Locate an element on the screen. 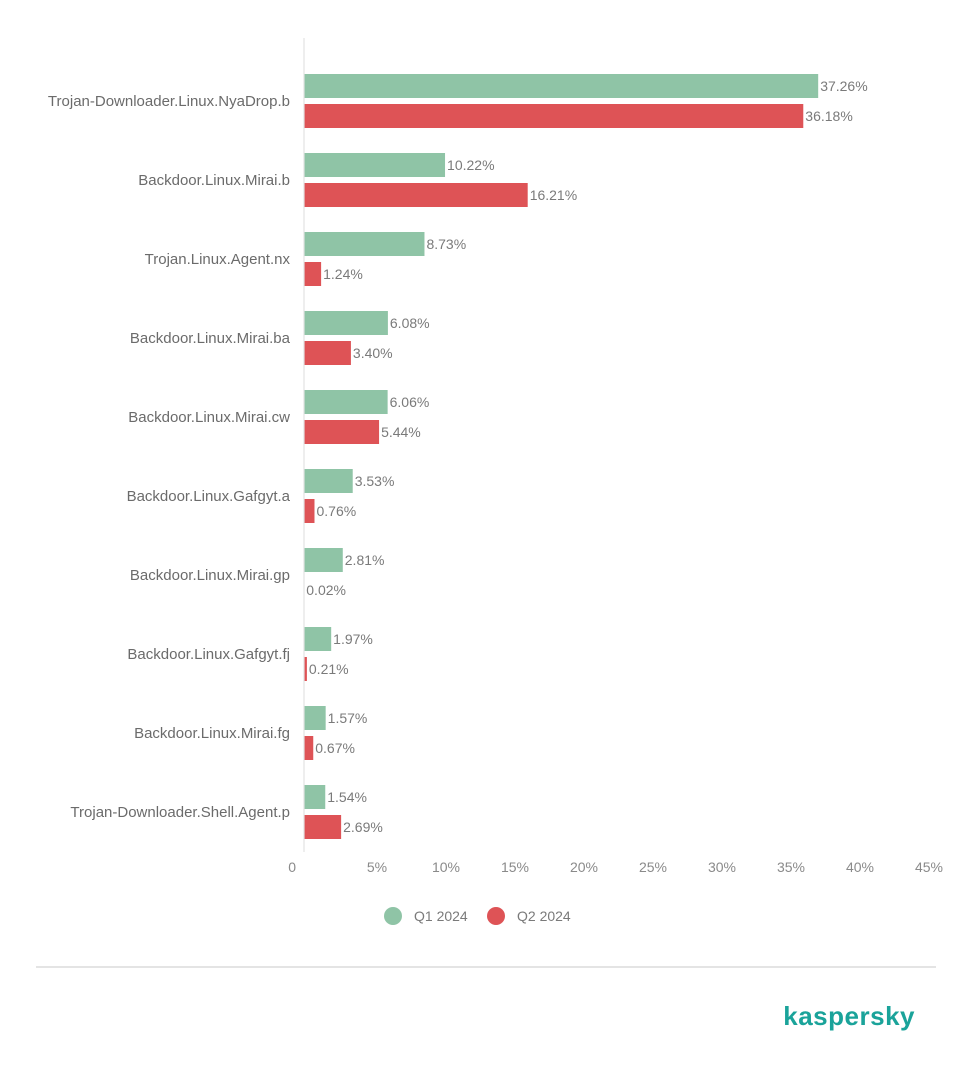 This screenshot has width=972, height=1066. category-label: Backdoor.Linux.Gafgyt.fj is located at coordinates (208, 654).